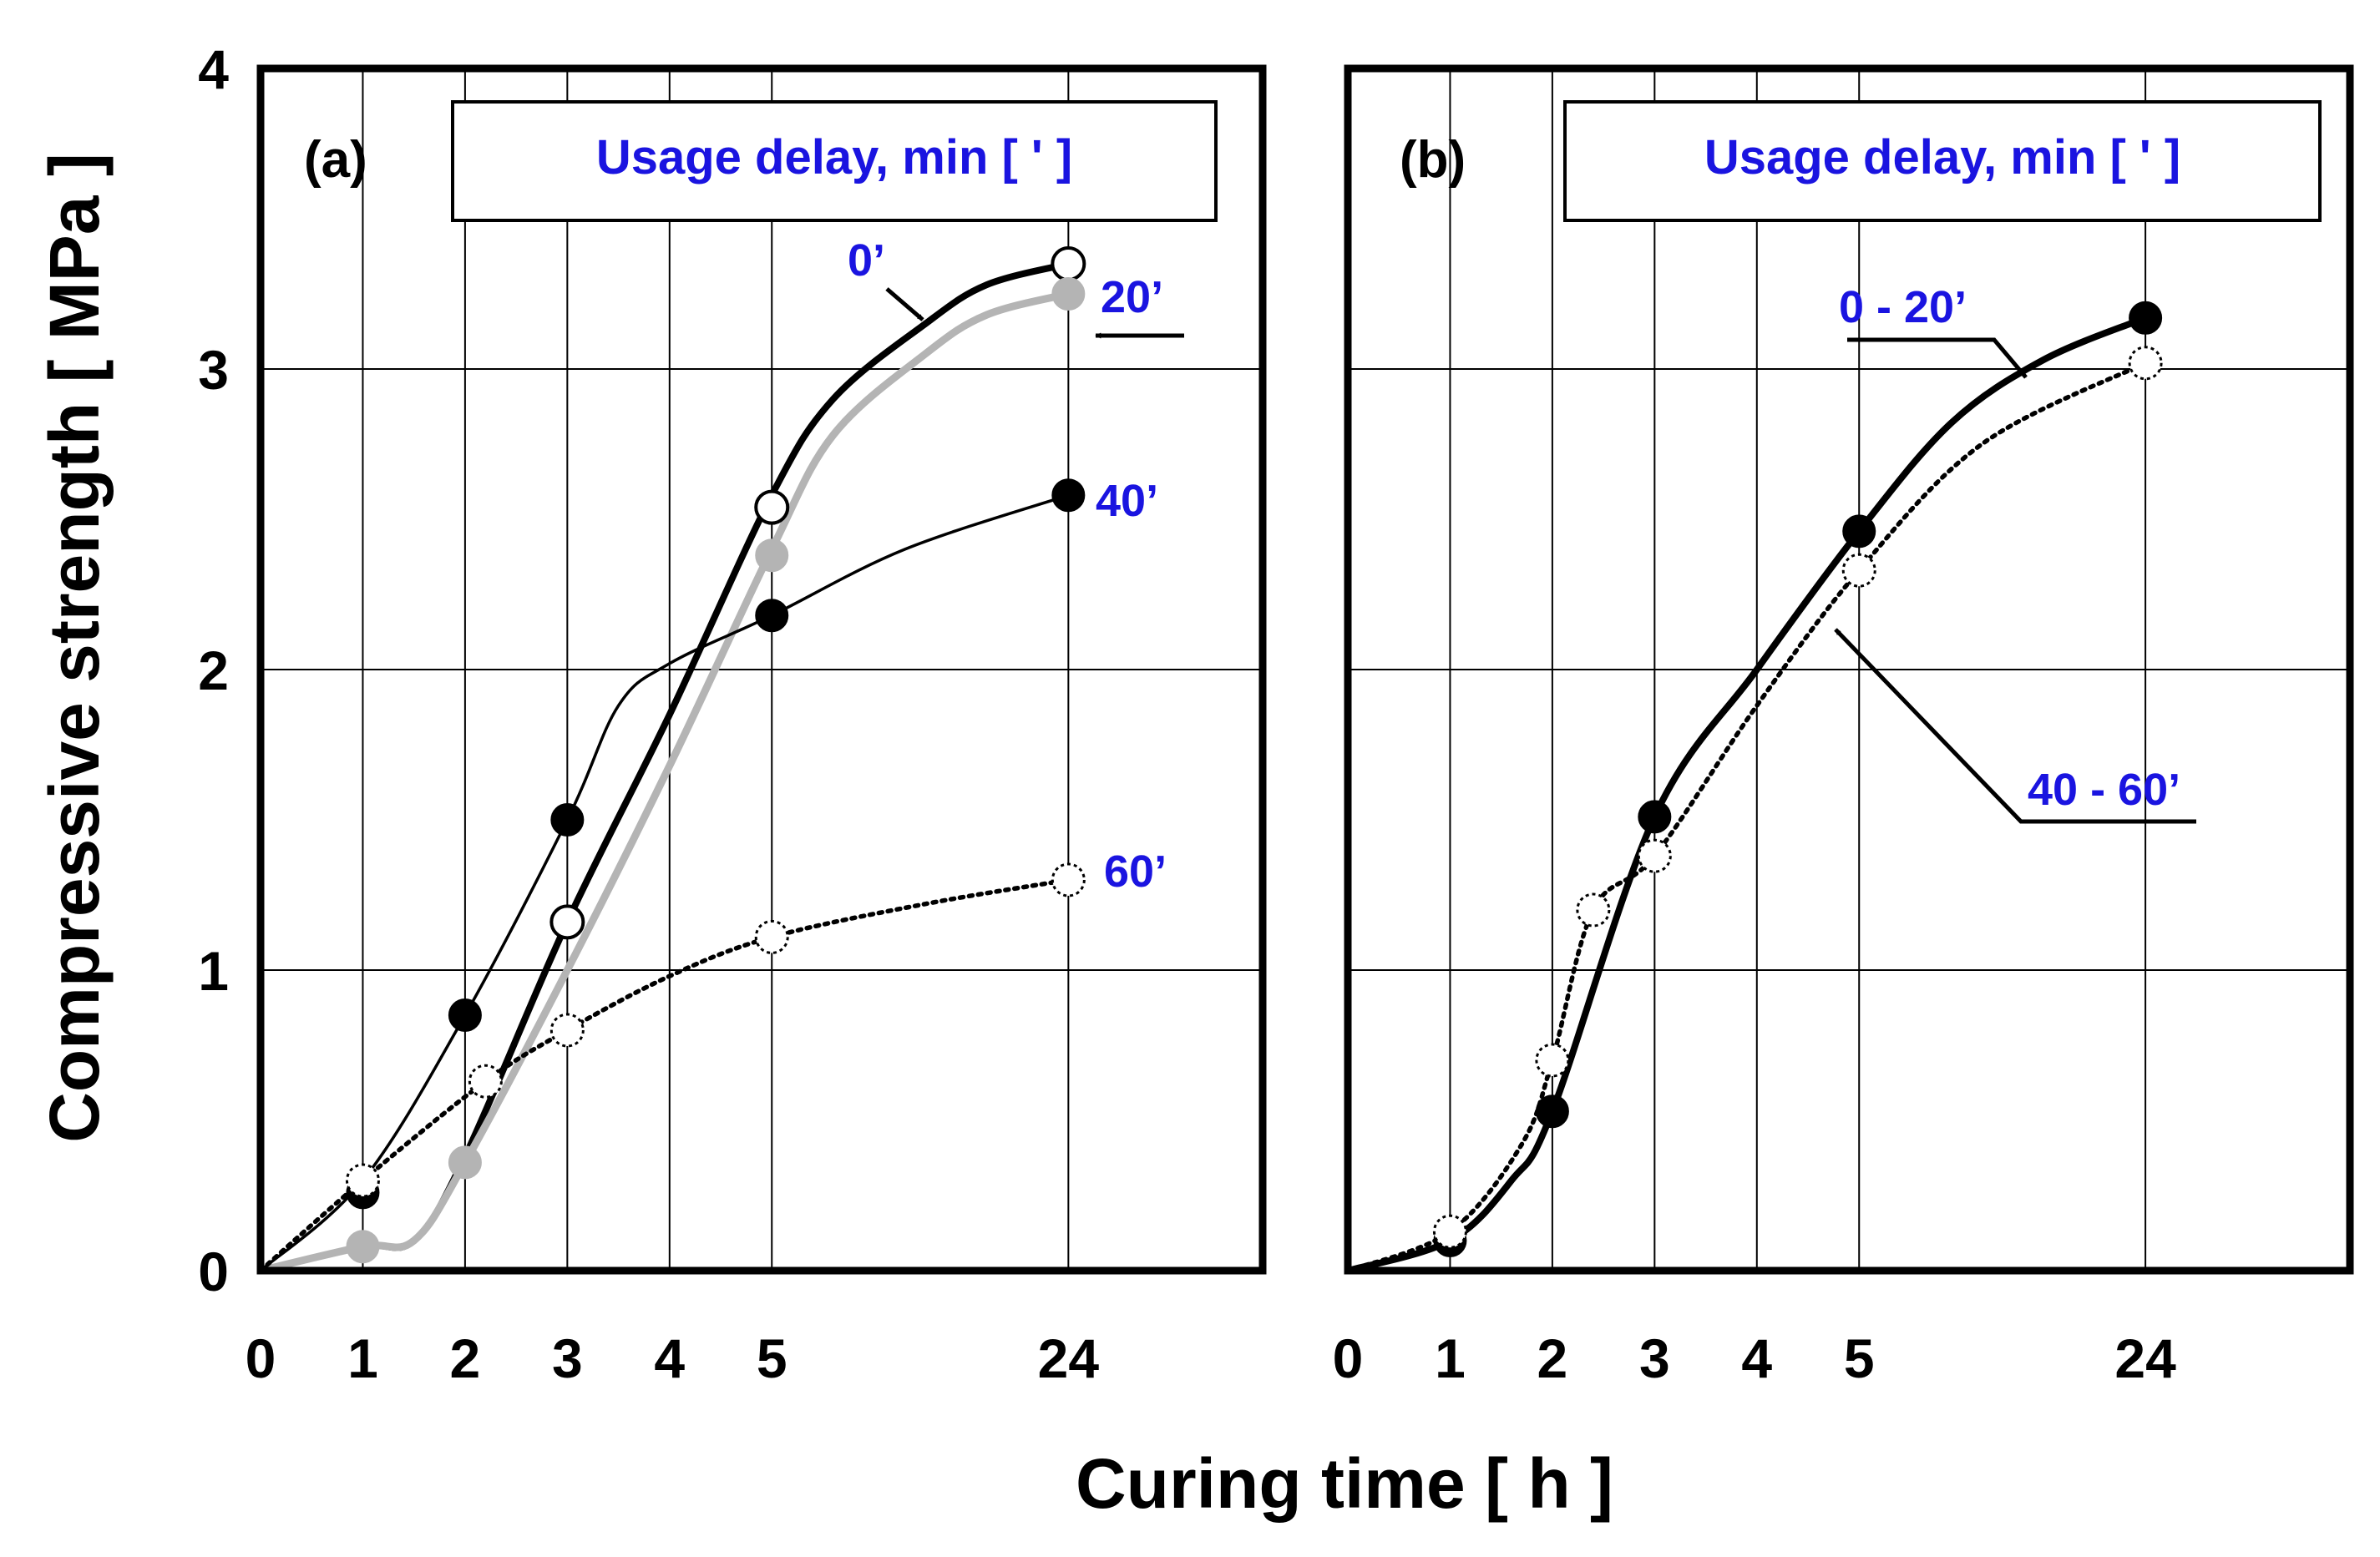  I want to click on series-label-40-60: 40 - 60’, so click(2104, 790).